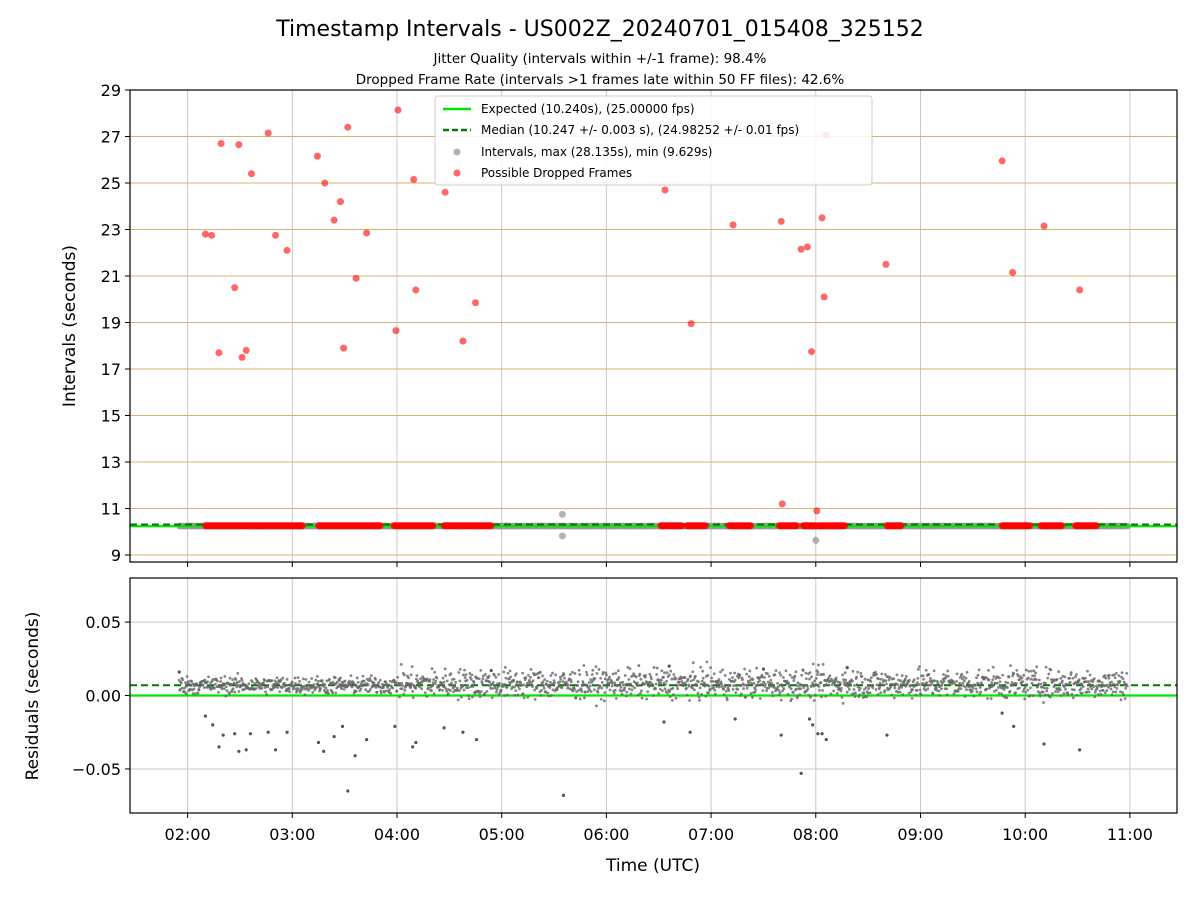 The width and height of the screenshot is (1200, 900). I want to click on residuals-y-tick-label: 0.05, so click(103, 622).